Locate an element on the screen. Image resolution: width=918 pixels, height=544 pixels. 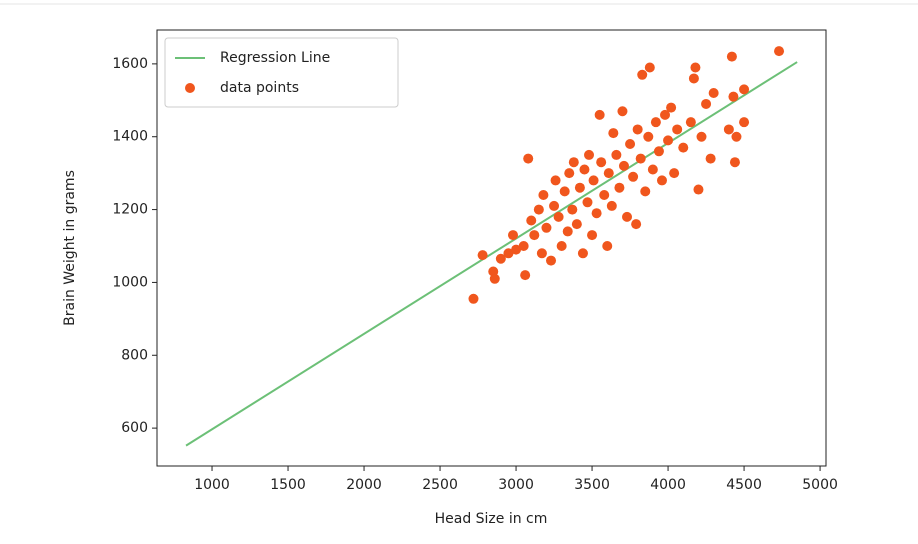
x-axis-label: Head Size in cm is located at coordinates (491, 519).